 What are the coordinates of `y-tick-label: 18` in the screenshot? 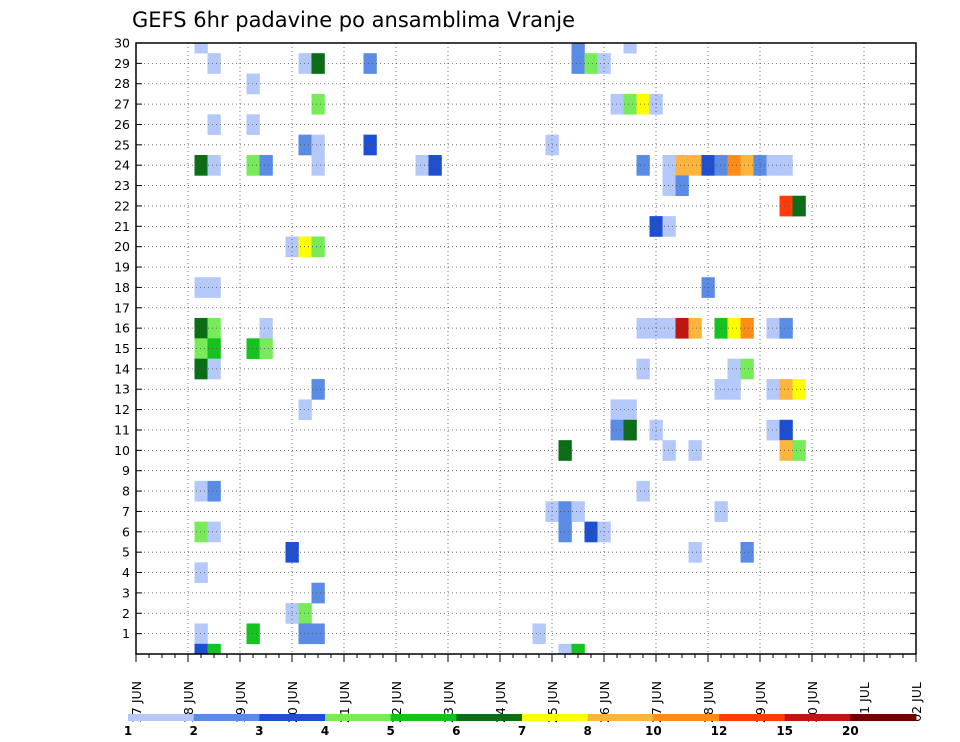 It's located at (122, 287).